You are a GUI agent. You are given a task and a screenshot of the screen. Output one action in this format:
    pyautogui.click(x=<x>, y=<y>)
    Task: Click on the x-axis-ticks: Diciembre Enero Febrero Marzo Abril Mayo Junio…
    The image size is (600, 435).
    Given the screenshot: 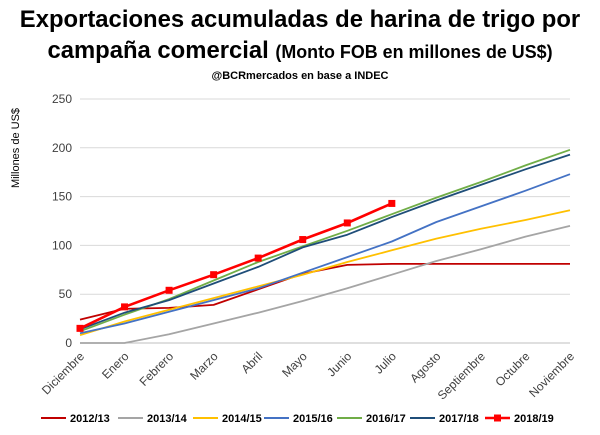 What is the action you would take?
    pyautogui.click(x=308, y=376)
    